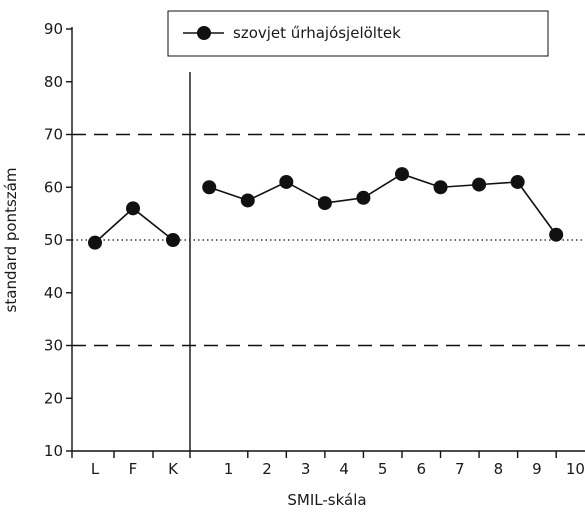  I want to click on legend-series-label: szovjet űrhajósjelöltek, so click(317, 33).